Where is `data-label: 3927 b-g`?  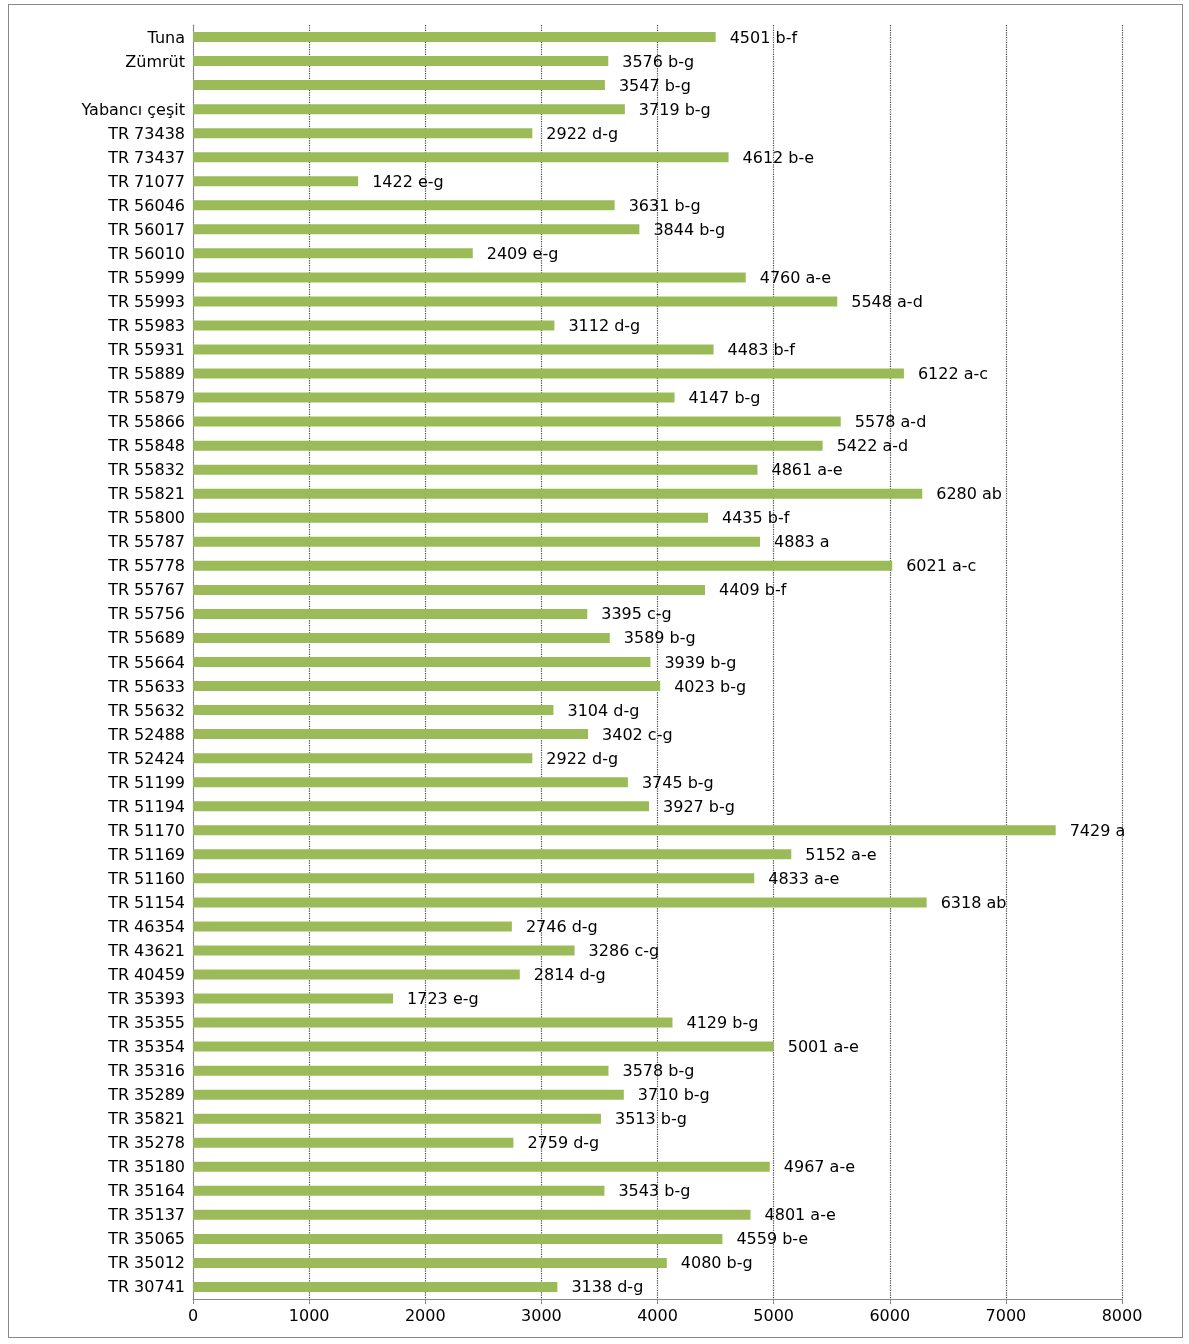 data-label: 3927 b-g is located at coordinates (699, 806).